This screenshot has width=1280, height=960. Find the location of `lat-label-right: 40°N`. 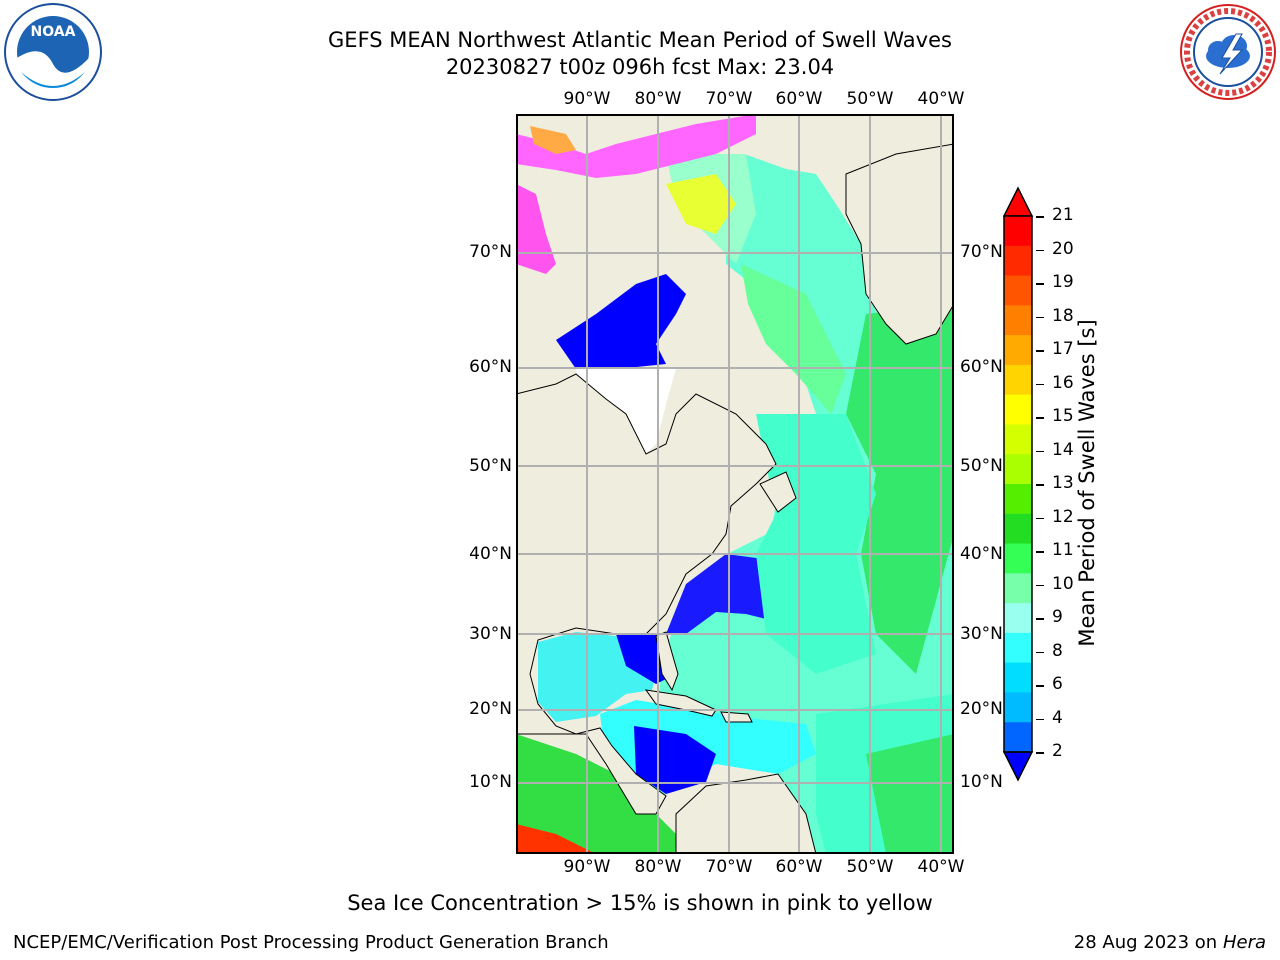

lat-label-right: 40°N is located at coordinates (981, 554).